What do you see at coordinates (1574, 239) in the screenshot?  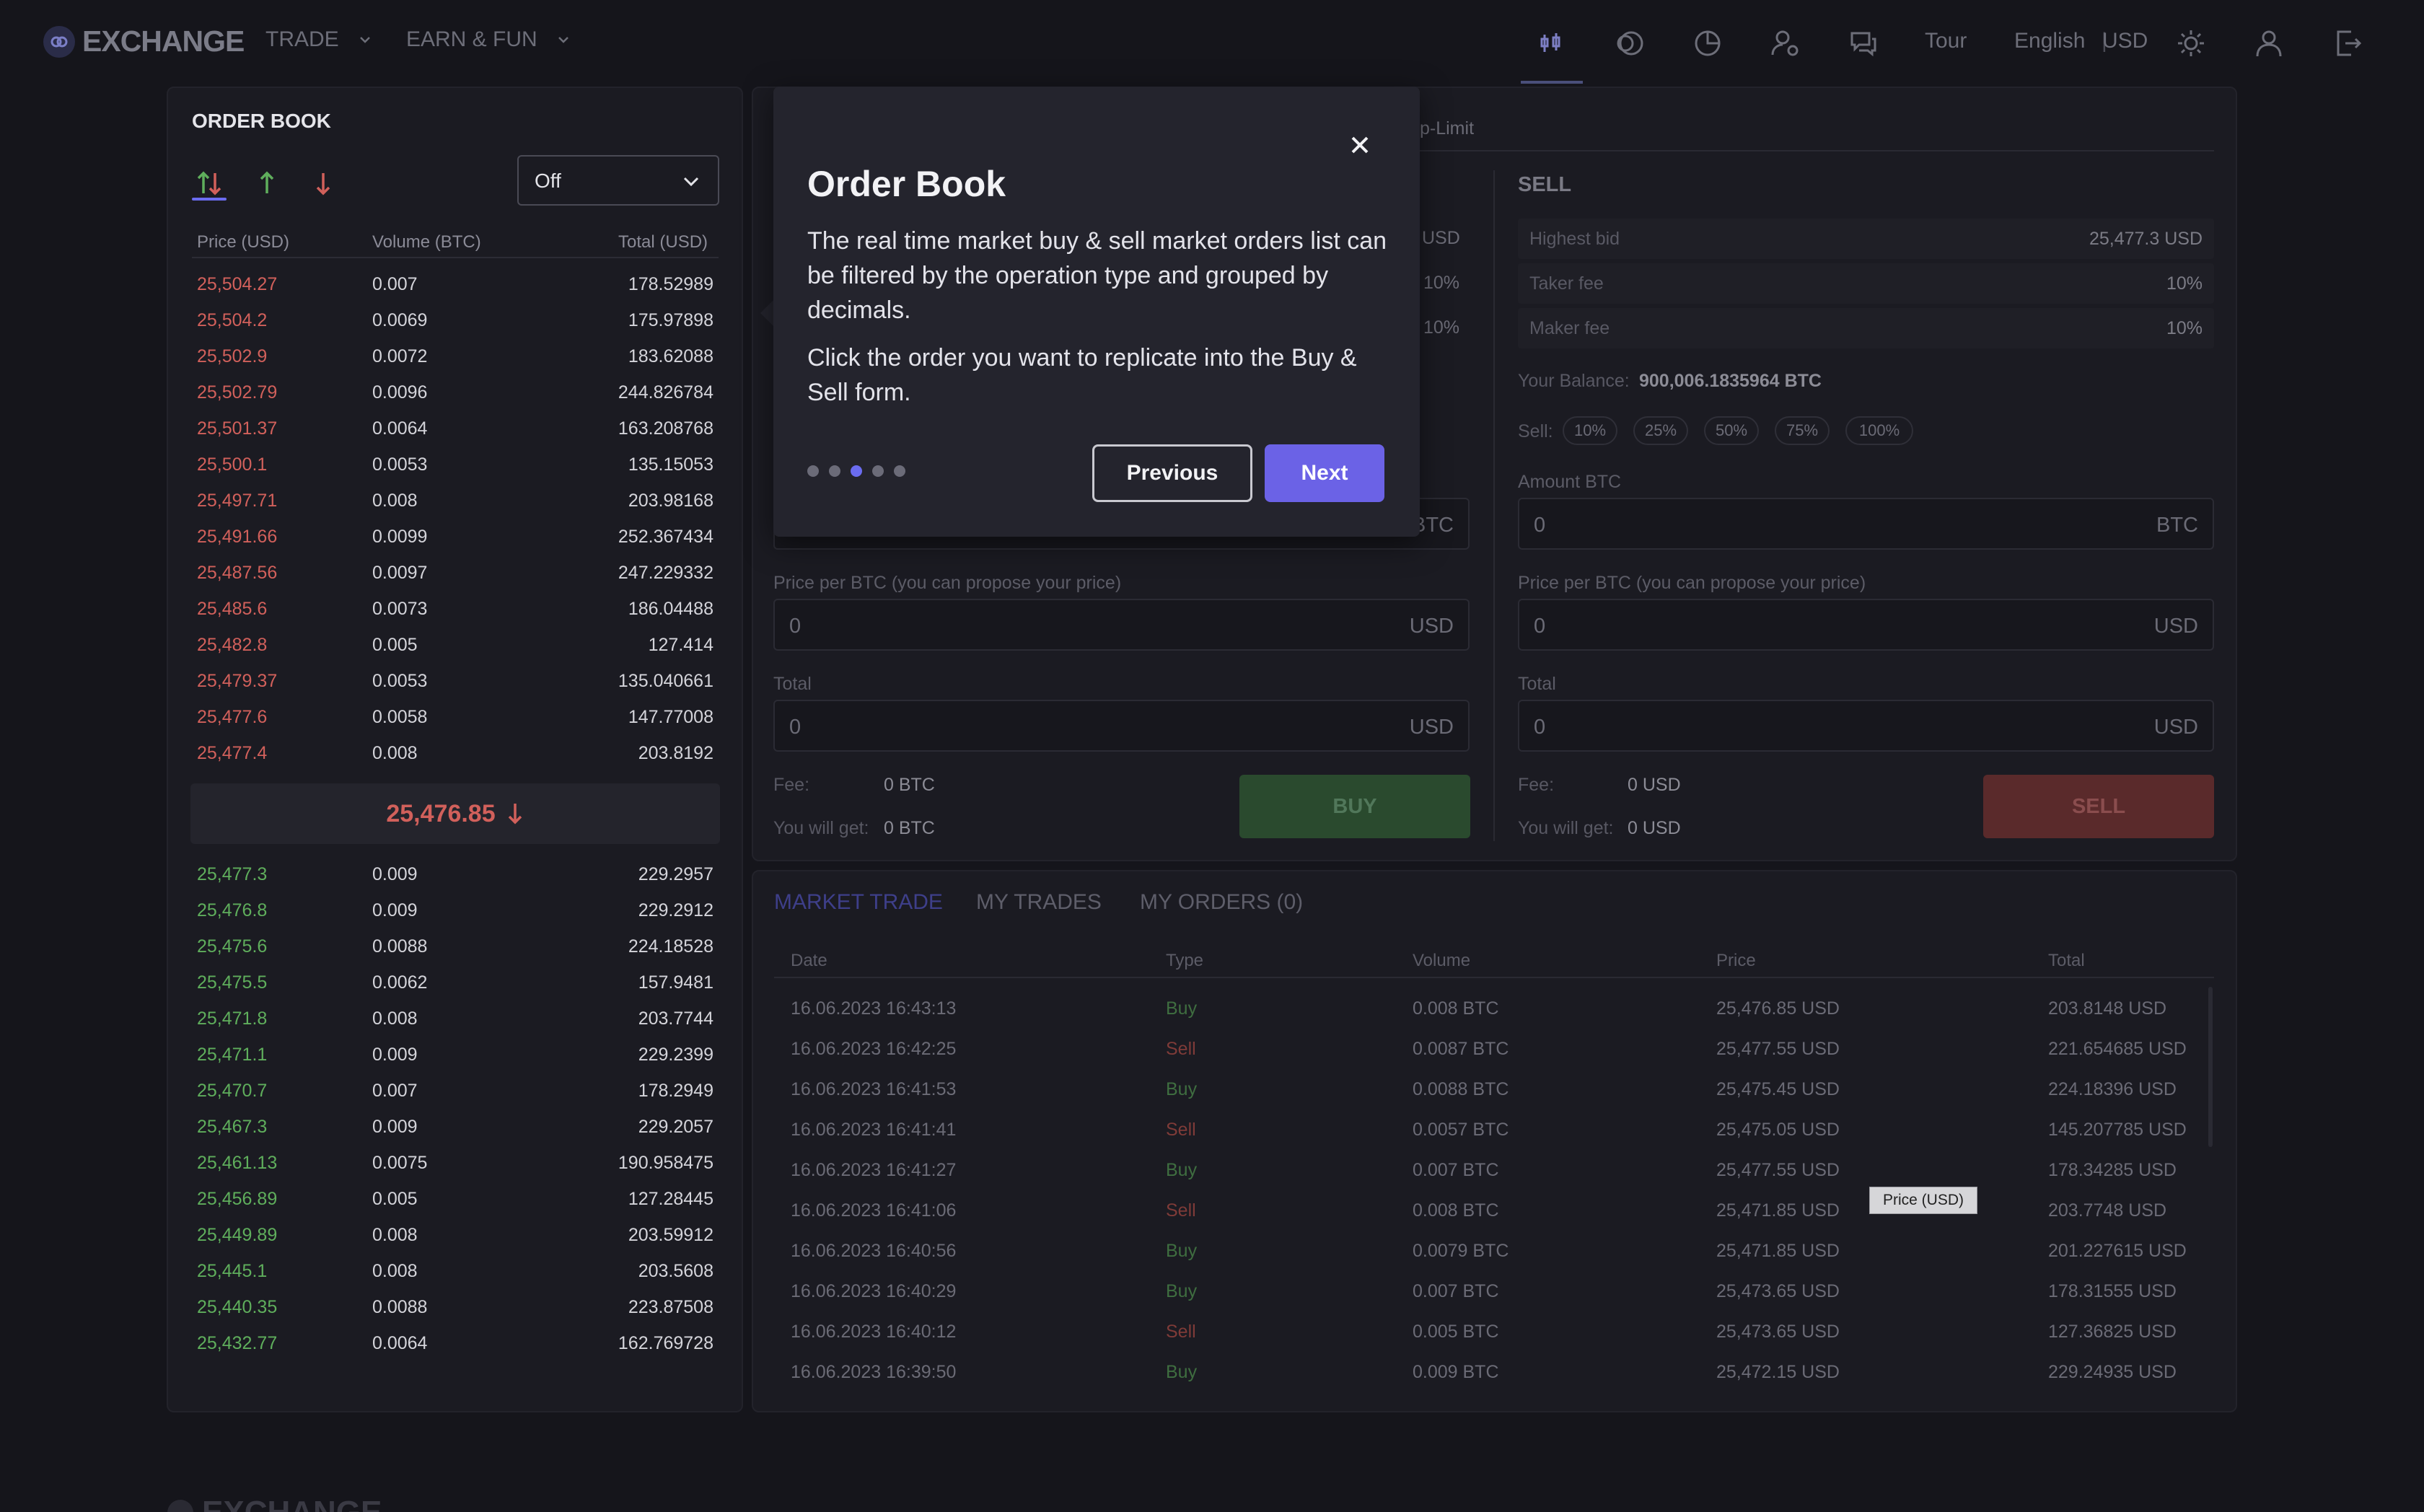 I see `highest-bid-label: Highest bid` at bounding box center [1574, 239].